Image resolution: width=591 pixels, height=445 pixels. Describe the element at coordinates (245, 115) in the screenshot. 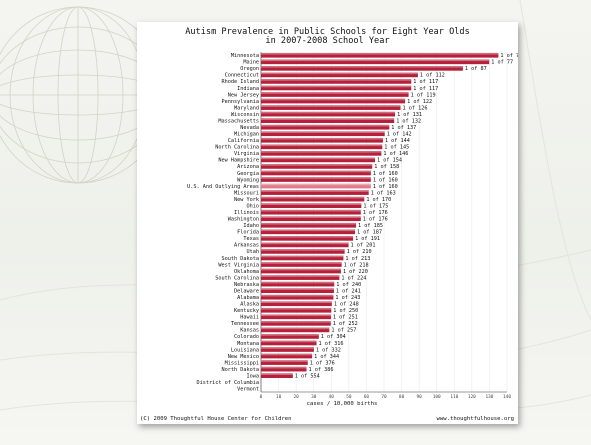

I see `category-label: Wisconsin` at that location.